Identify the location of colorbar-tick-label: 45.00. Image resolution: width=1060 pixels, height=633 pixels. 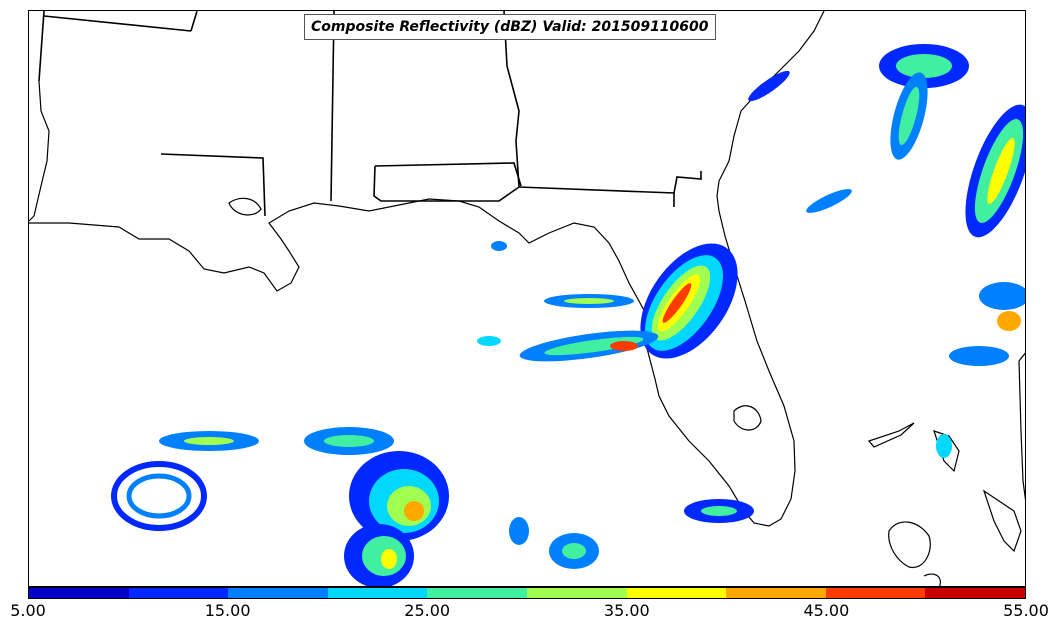
(826, 610).